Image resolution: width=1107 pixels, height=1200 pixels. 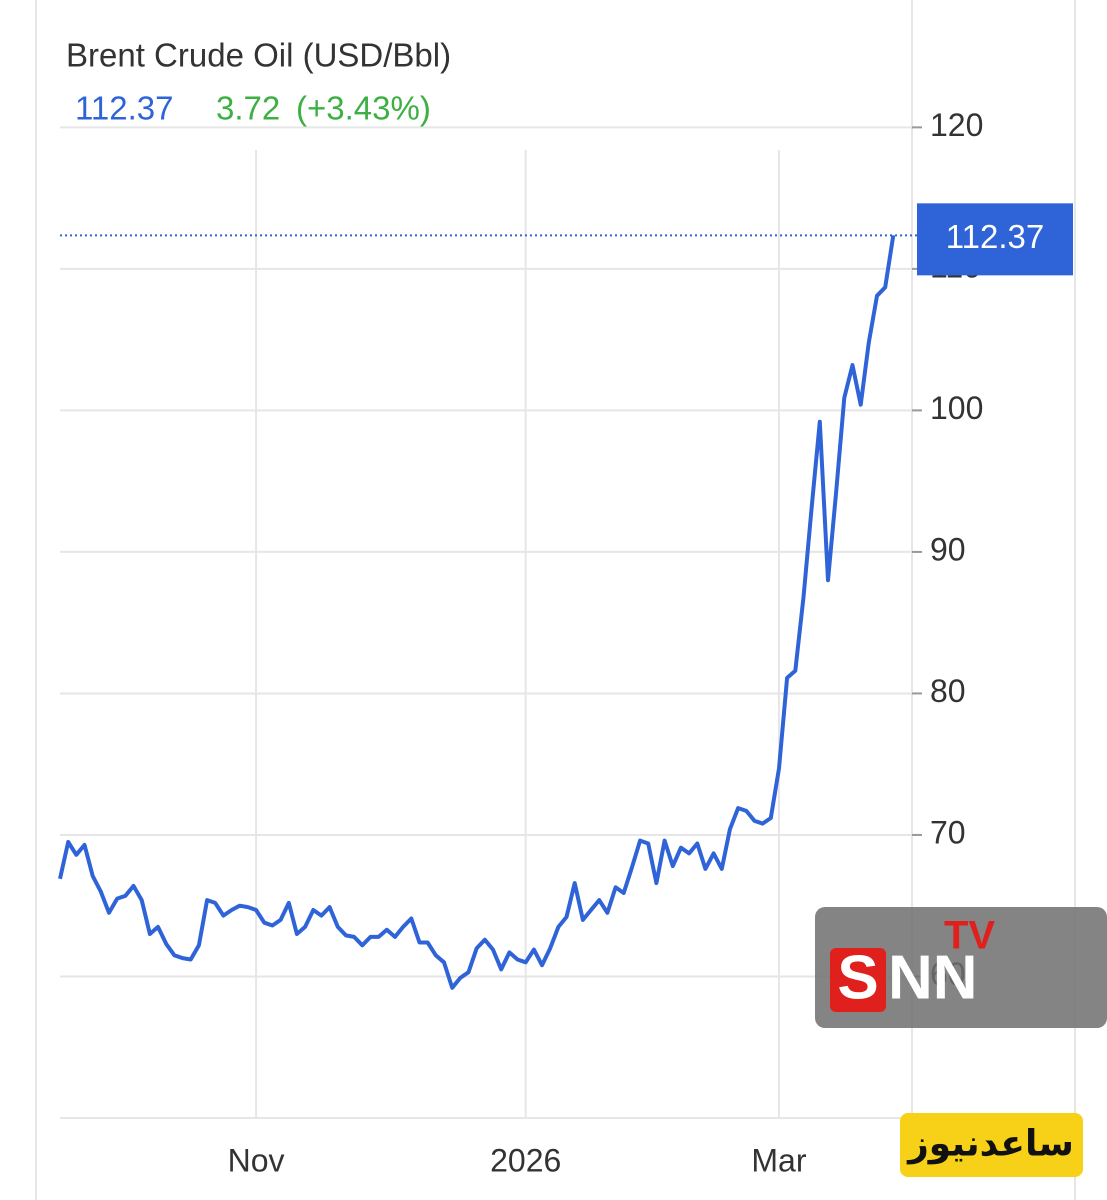 What do you see at coordinates (948, 549) in the screenshot?
I see `y-tick-label: 90` at bounding box center [948, 549].